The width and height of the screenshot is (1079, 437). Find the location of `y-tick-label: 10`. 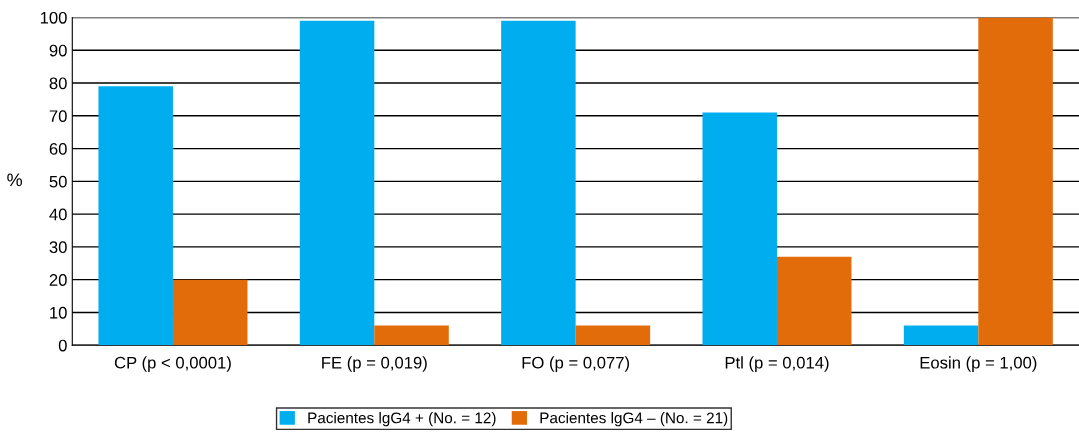

y-tick-label: 10 is located at coordinates (58, 312).